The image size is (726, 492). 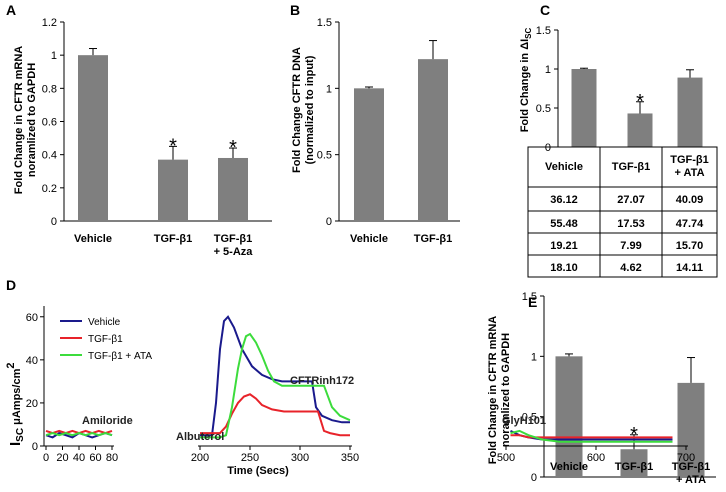 What do you see at coordinates (20, 435) in the screenshot?
I see `y-axis-label-part-d: SC` at bounding box center [20, 435].